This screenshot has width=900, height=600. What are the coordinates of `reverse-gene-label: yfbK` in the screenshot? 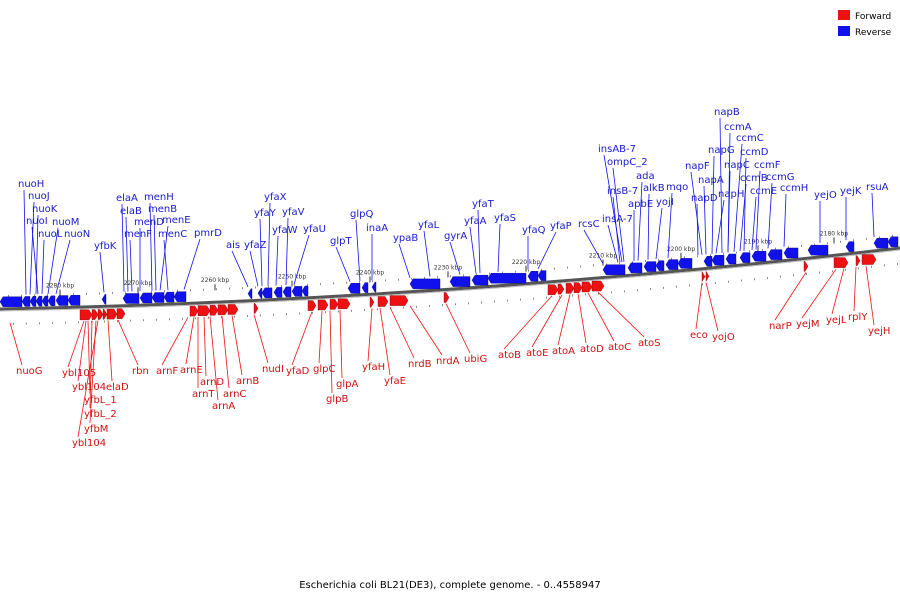 It's located at (105, 246).